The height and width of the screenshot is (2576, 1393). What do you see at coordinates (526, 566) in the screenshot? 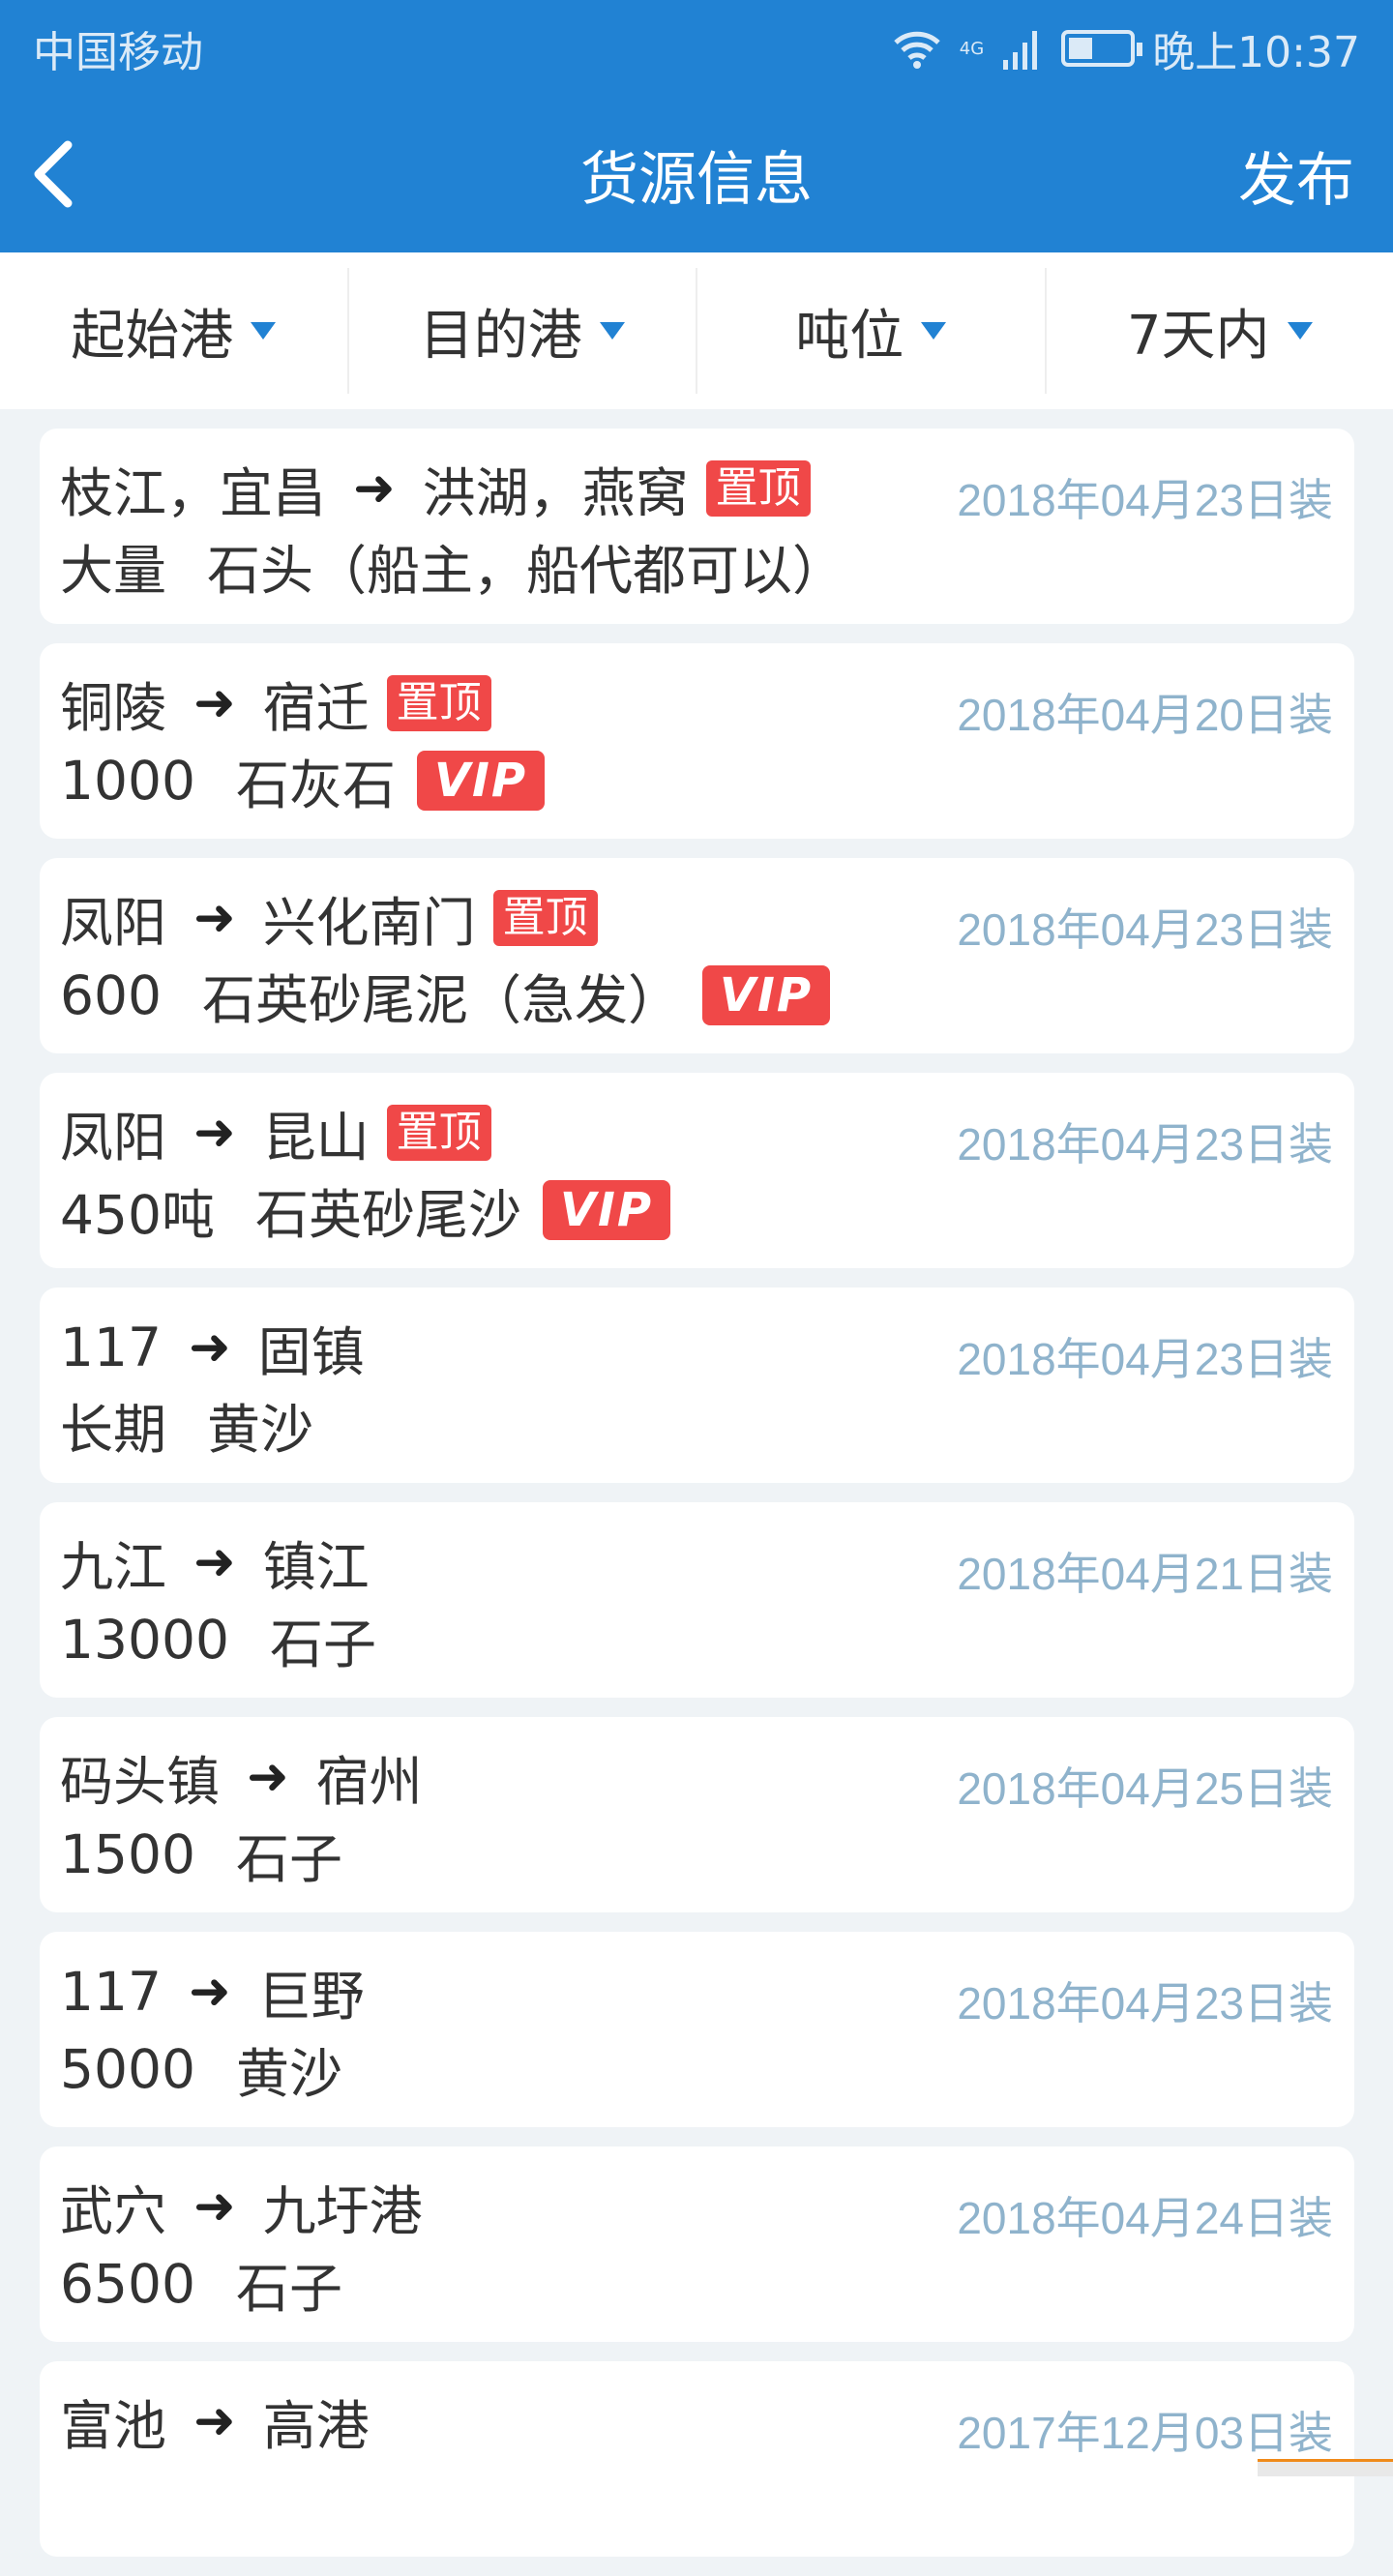
I see `cargo-type: 石头（船主，船代都可以）` at bounding box center [526, 566].